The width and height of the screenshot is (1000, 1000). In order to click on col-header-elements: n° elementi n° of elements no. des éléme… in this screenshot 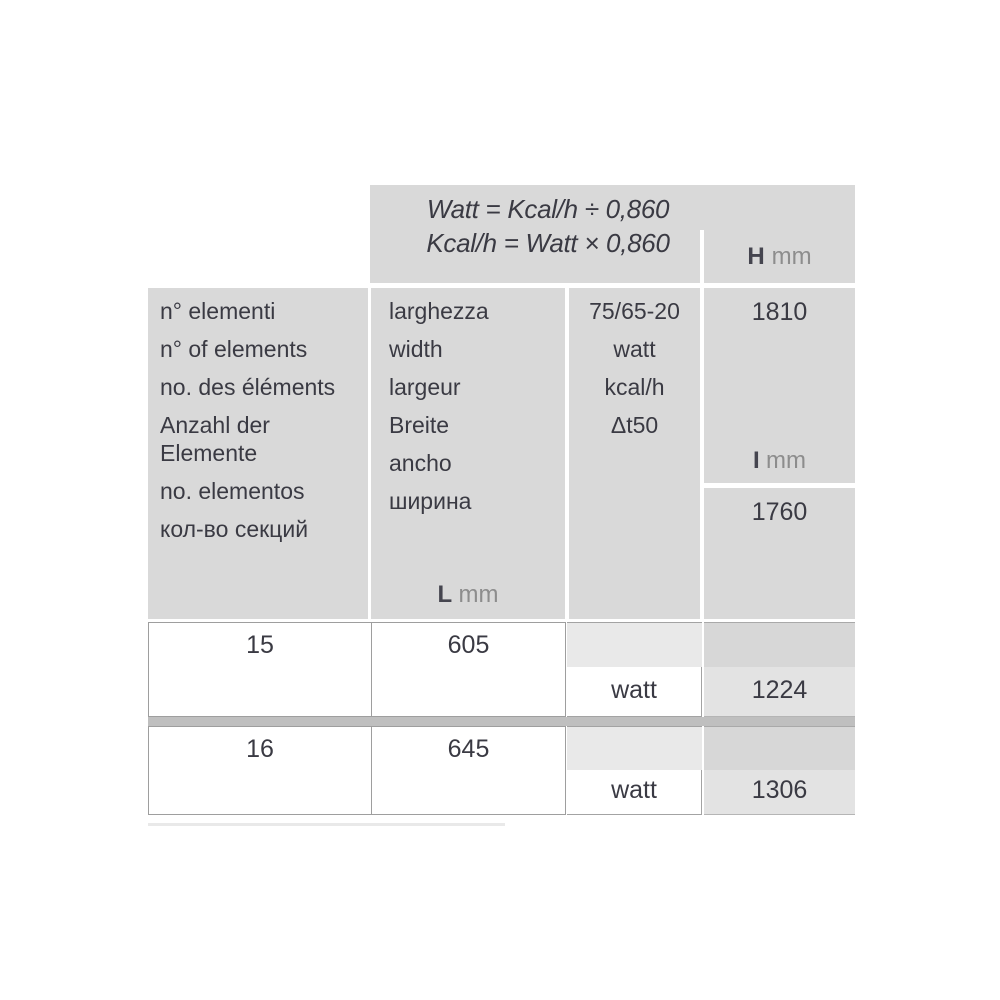, I will do `click(258, 453)`.